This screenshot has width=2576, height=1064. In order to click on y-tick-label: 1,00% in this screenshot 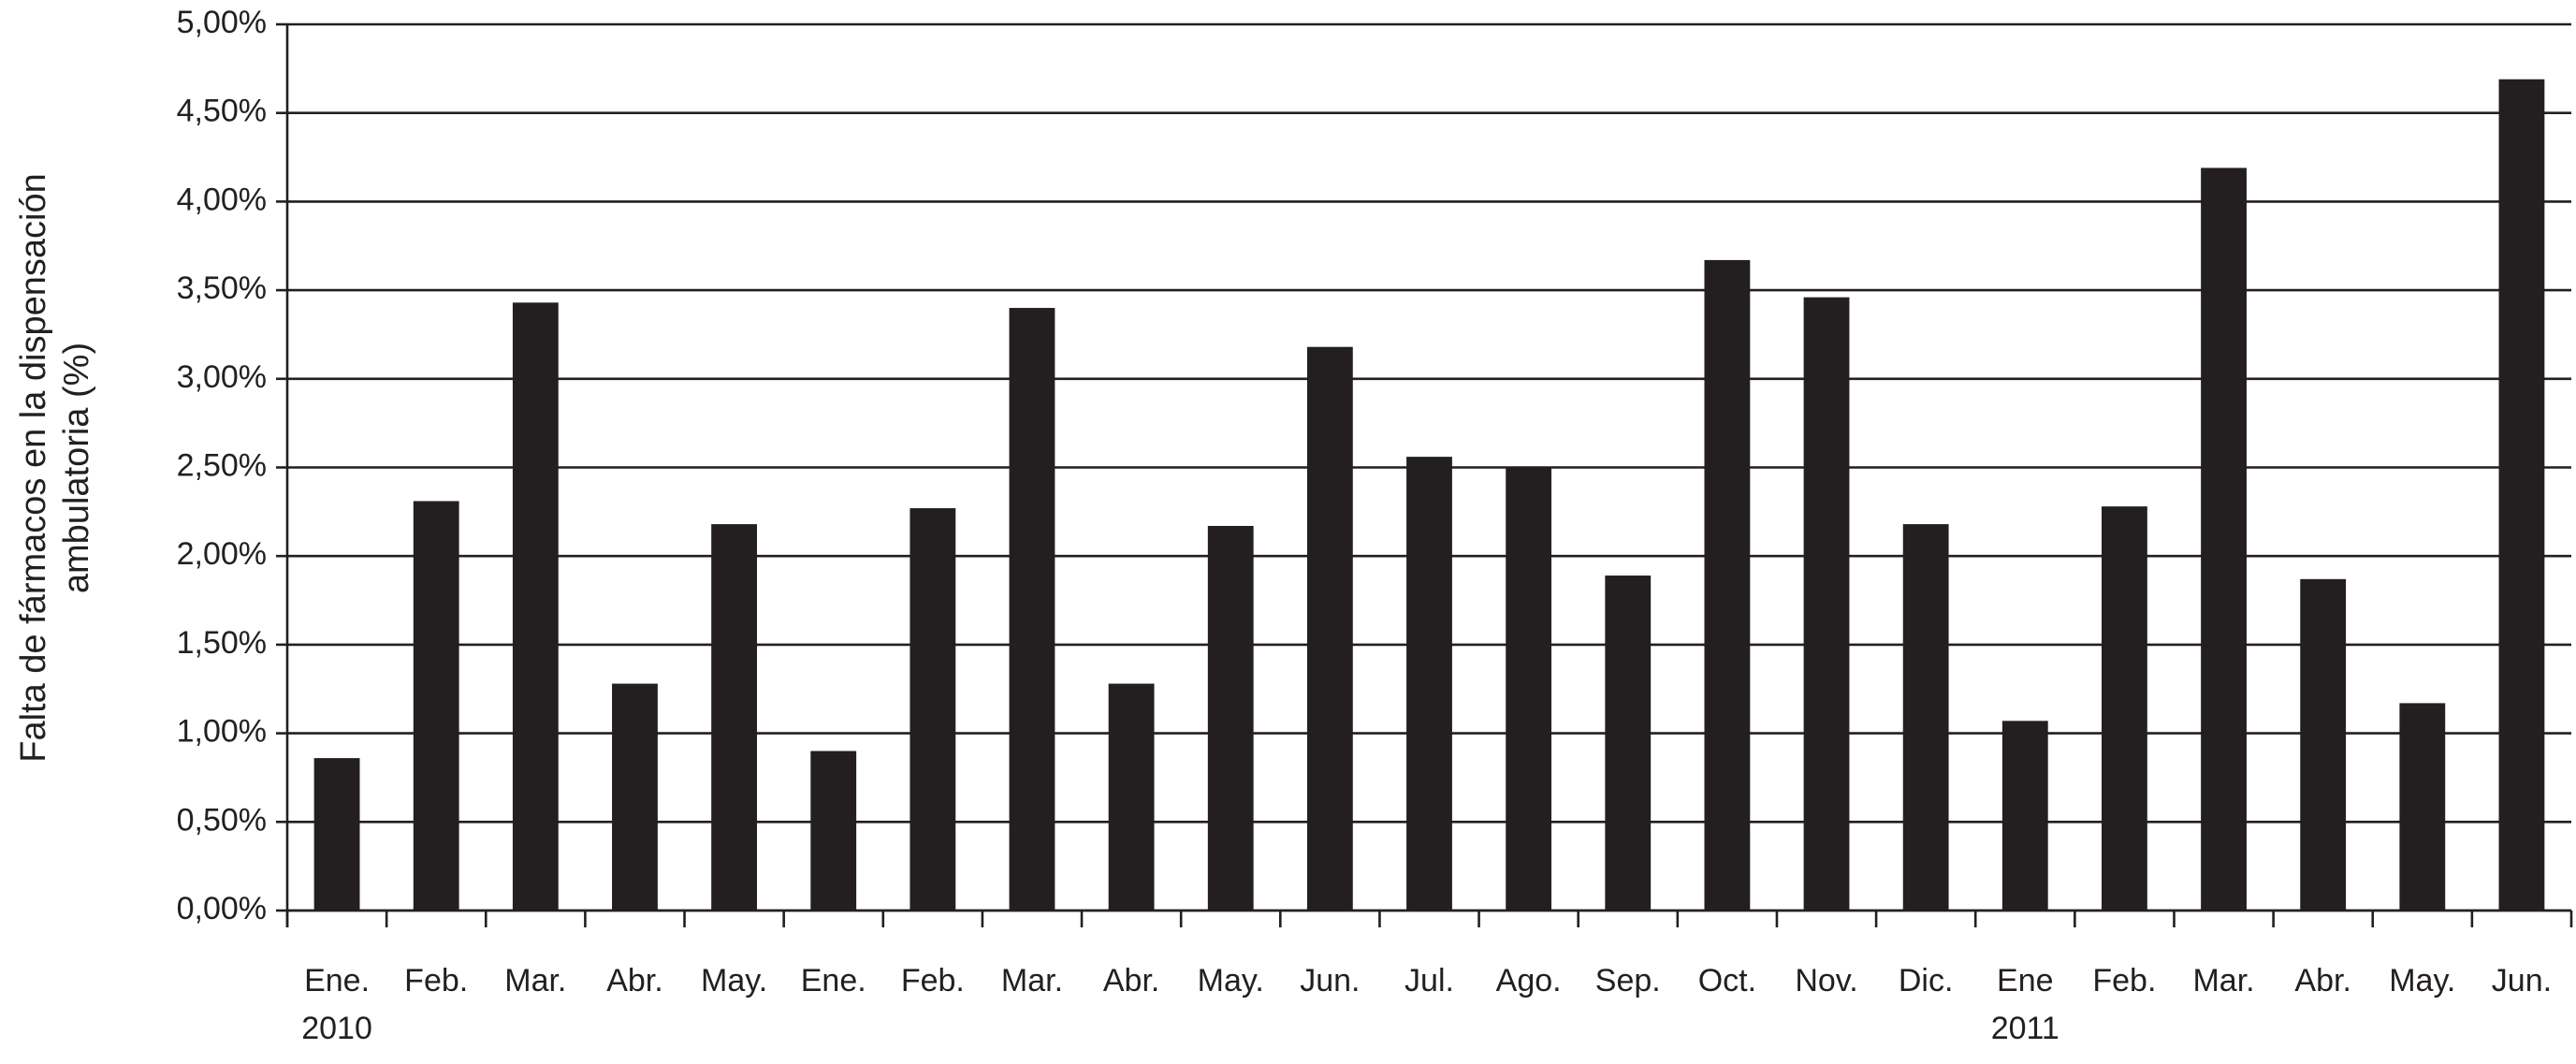, I will do `click(222, 732)`.